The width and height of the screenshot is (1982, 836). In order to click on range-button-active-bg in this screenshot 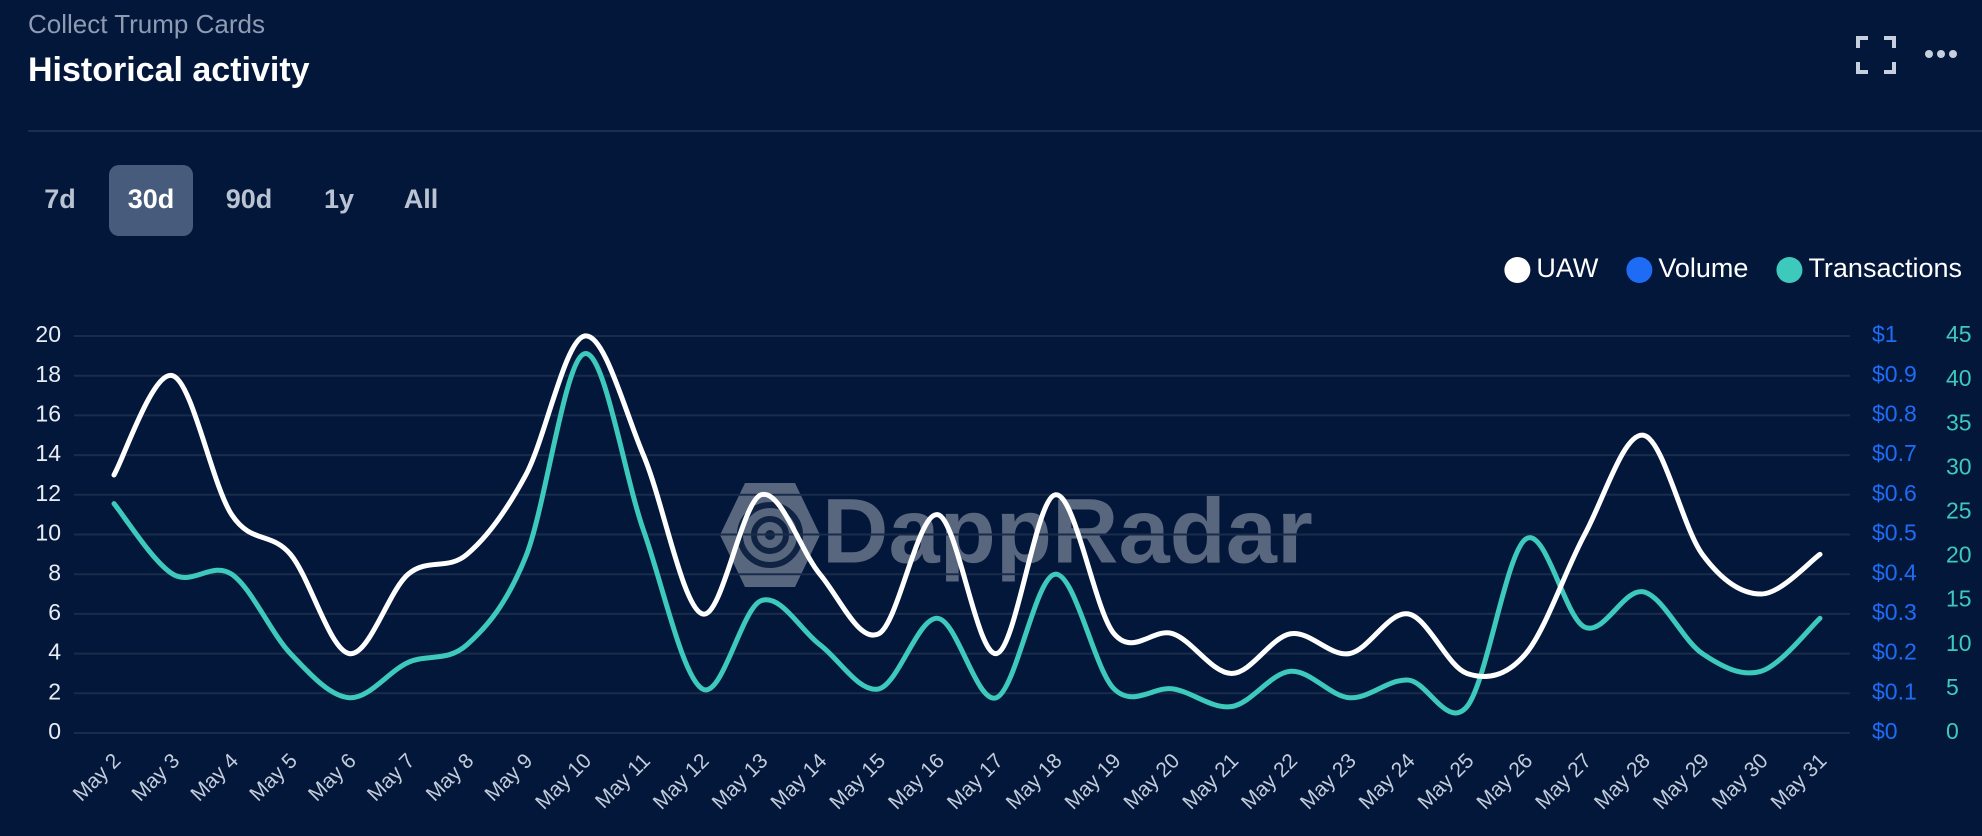, I will do `click(151, 200)`.